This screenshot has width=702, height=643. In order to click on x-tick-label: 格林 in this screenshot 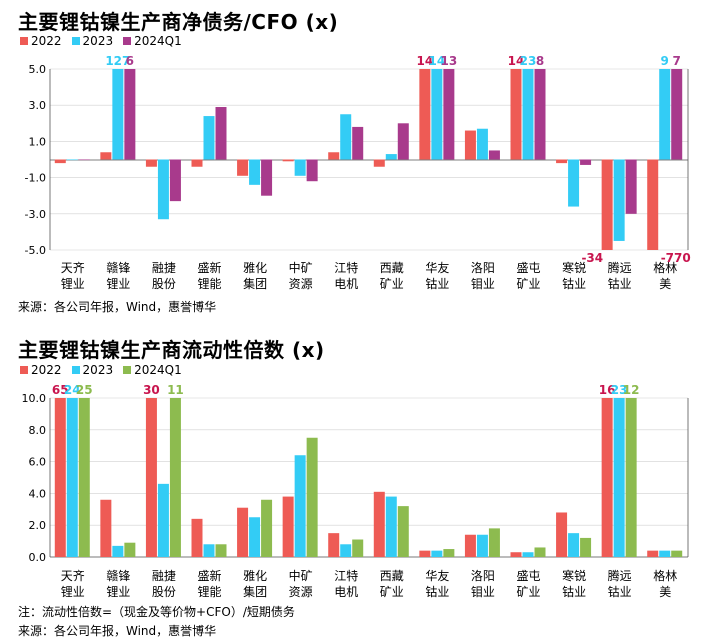, I will do `click(665, 267)`.